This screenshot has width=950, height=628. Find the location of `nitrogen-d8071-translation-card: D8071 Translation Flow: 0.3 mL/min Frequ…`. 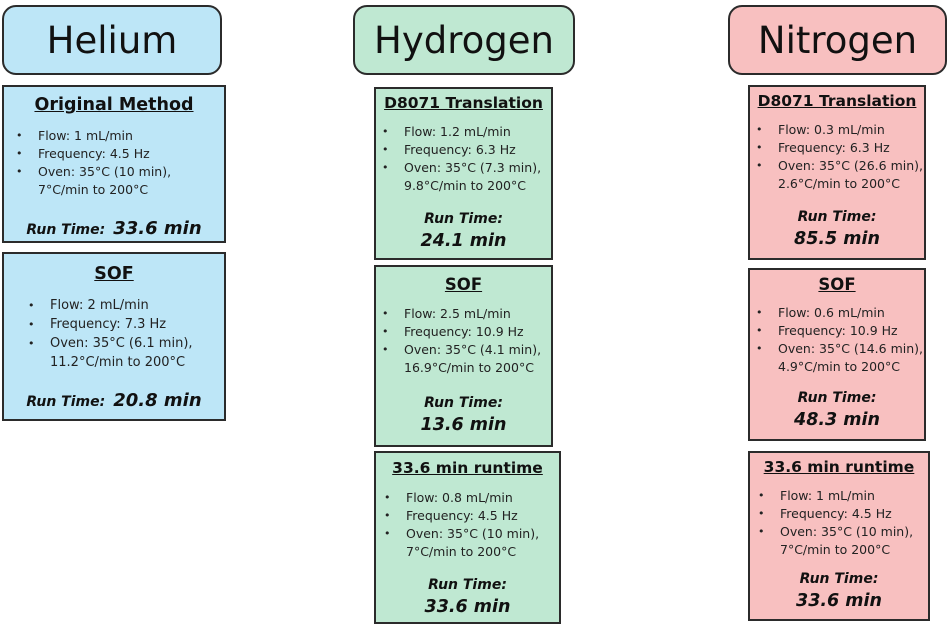

nitrogen-d8071-translation-card: D8071 Translation Flow: 0.3 mL/min Frequ… is located at coordinates (837, 172).